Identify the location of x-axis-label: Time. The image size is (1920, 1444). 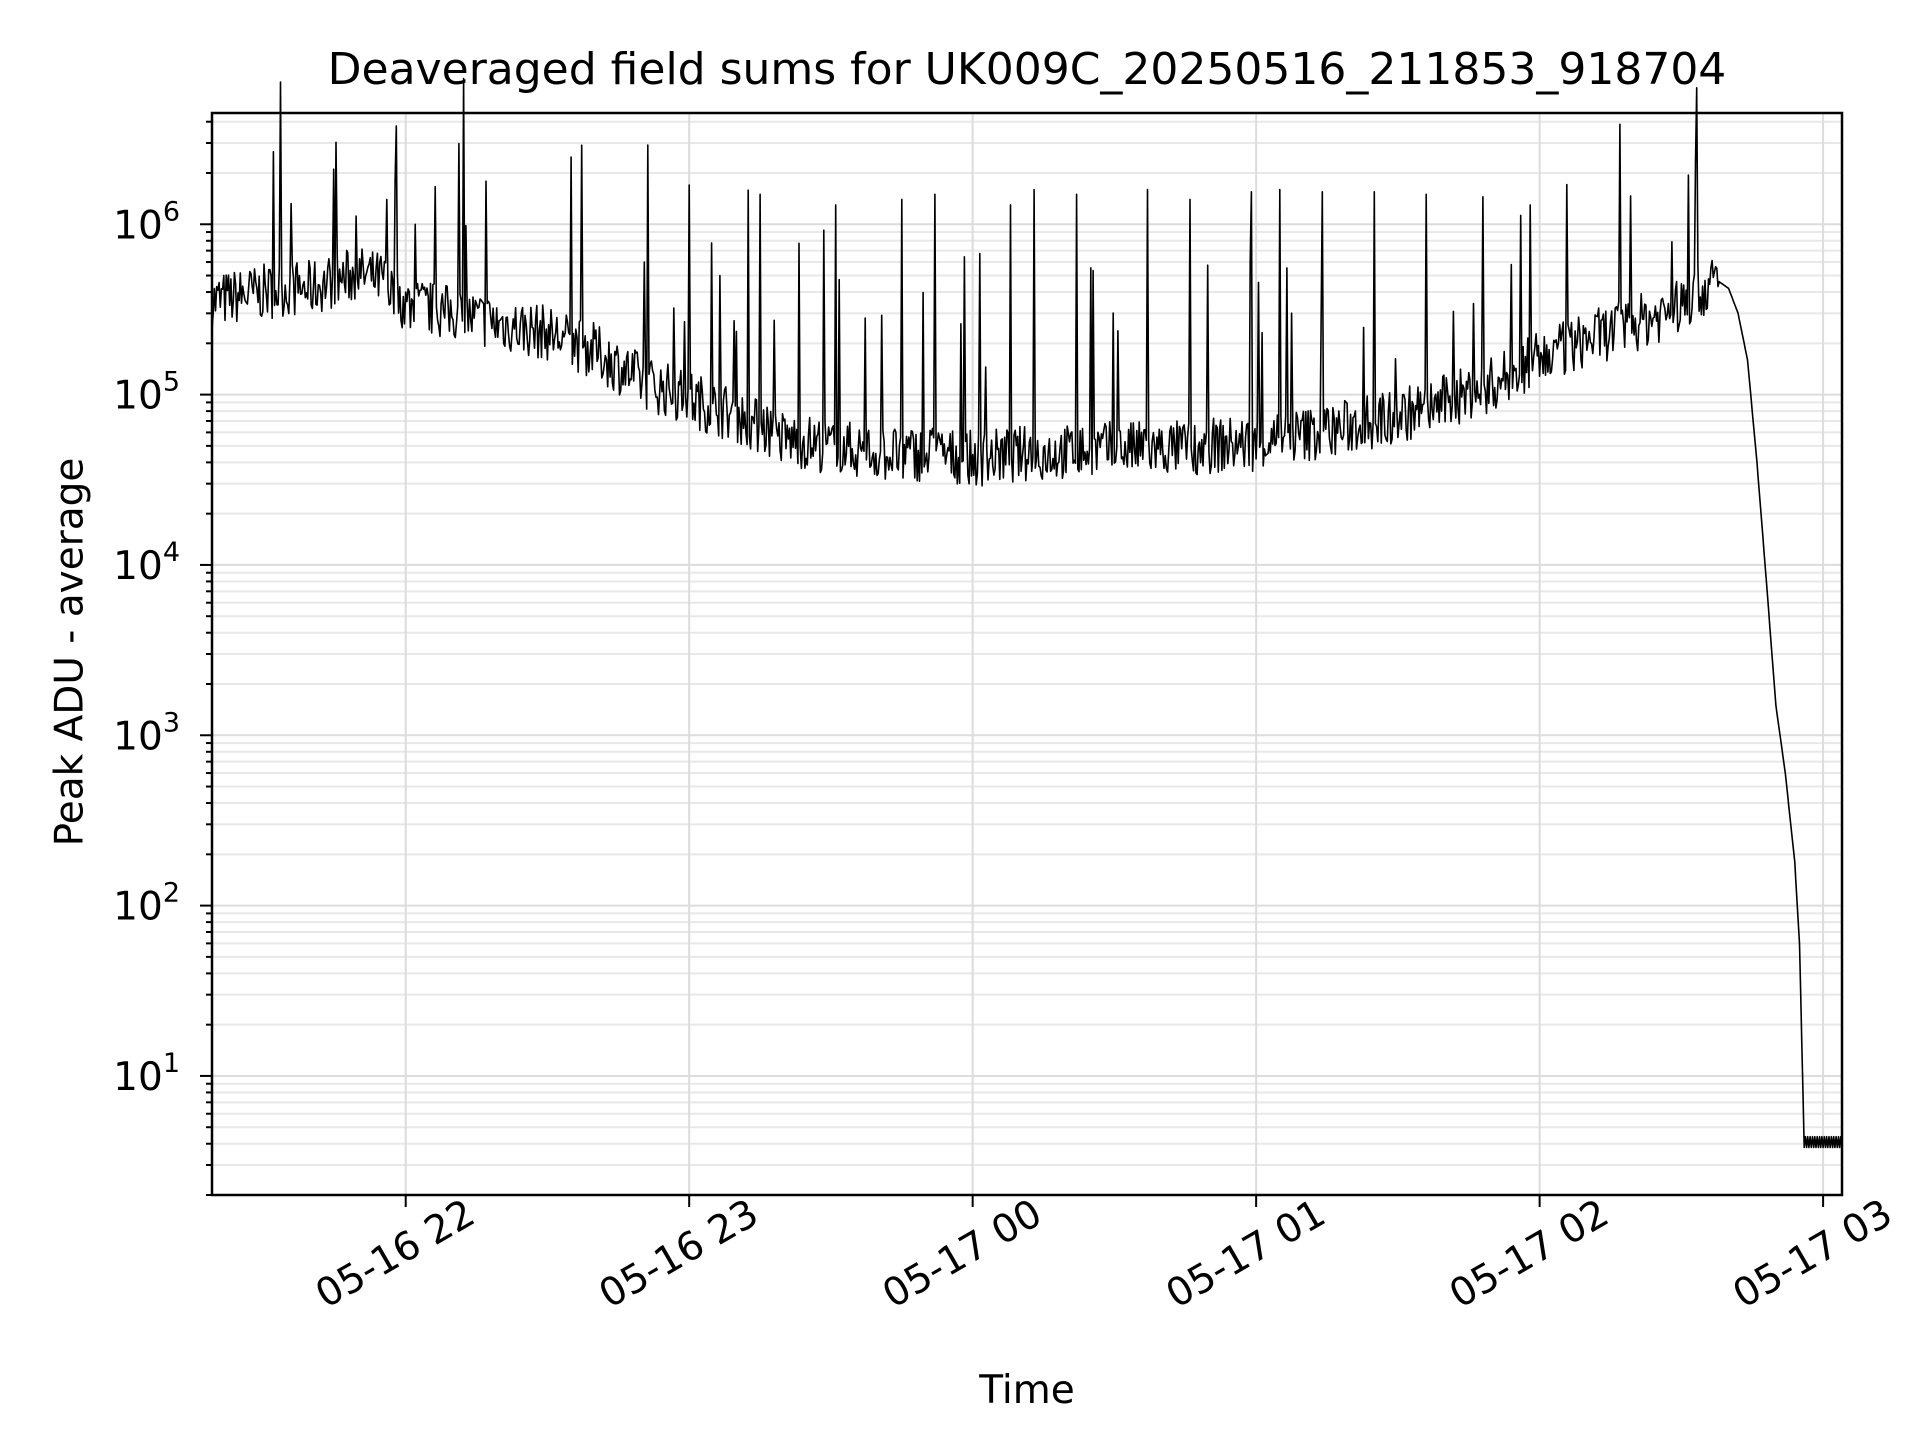
(1027, 1390).